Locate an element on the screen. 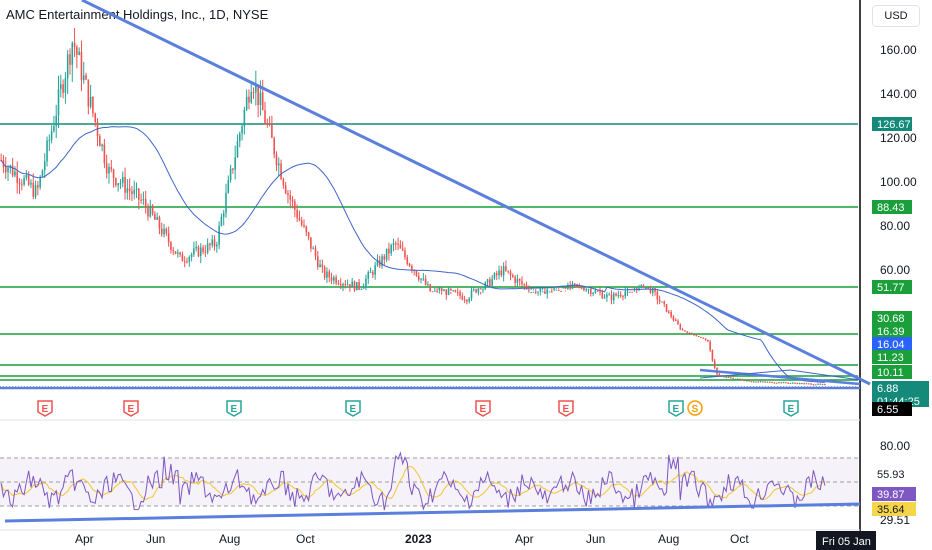 This screenshot has height=550, width=932. event-label: S is located at coordinates (695, 409).